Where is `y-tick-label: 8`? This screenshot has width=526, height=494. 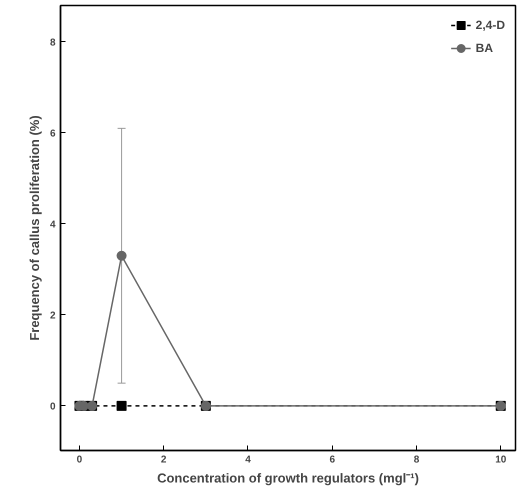
y-tick-label: 8 is located at coordinates (53, 42).